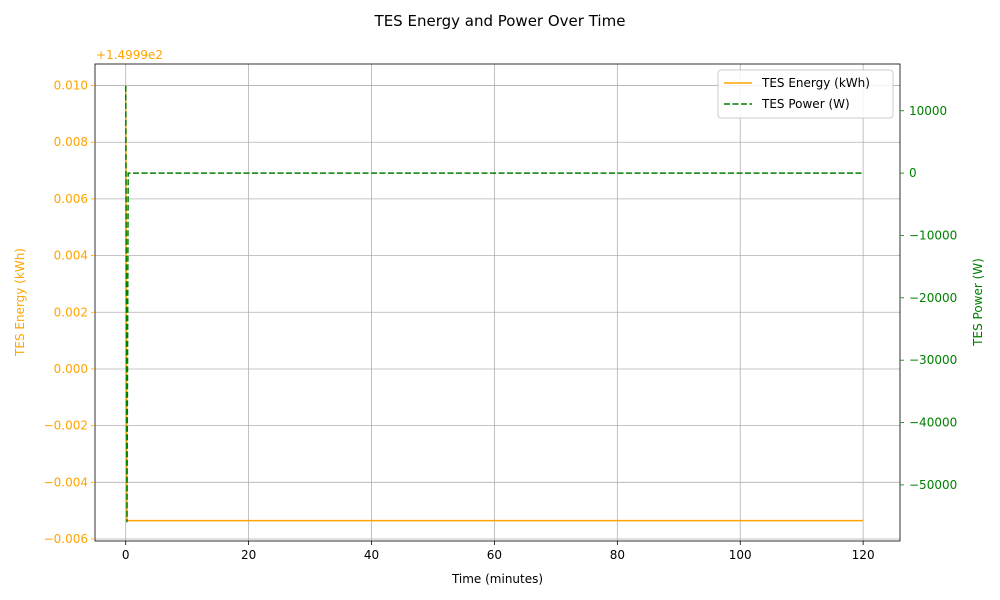  What do you see at coordinates (494, 555) in the screenshot?
I see `x-tick-label: 60` at bounding box center [494, 555].